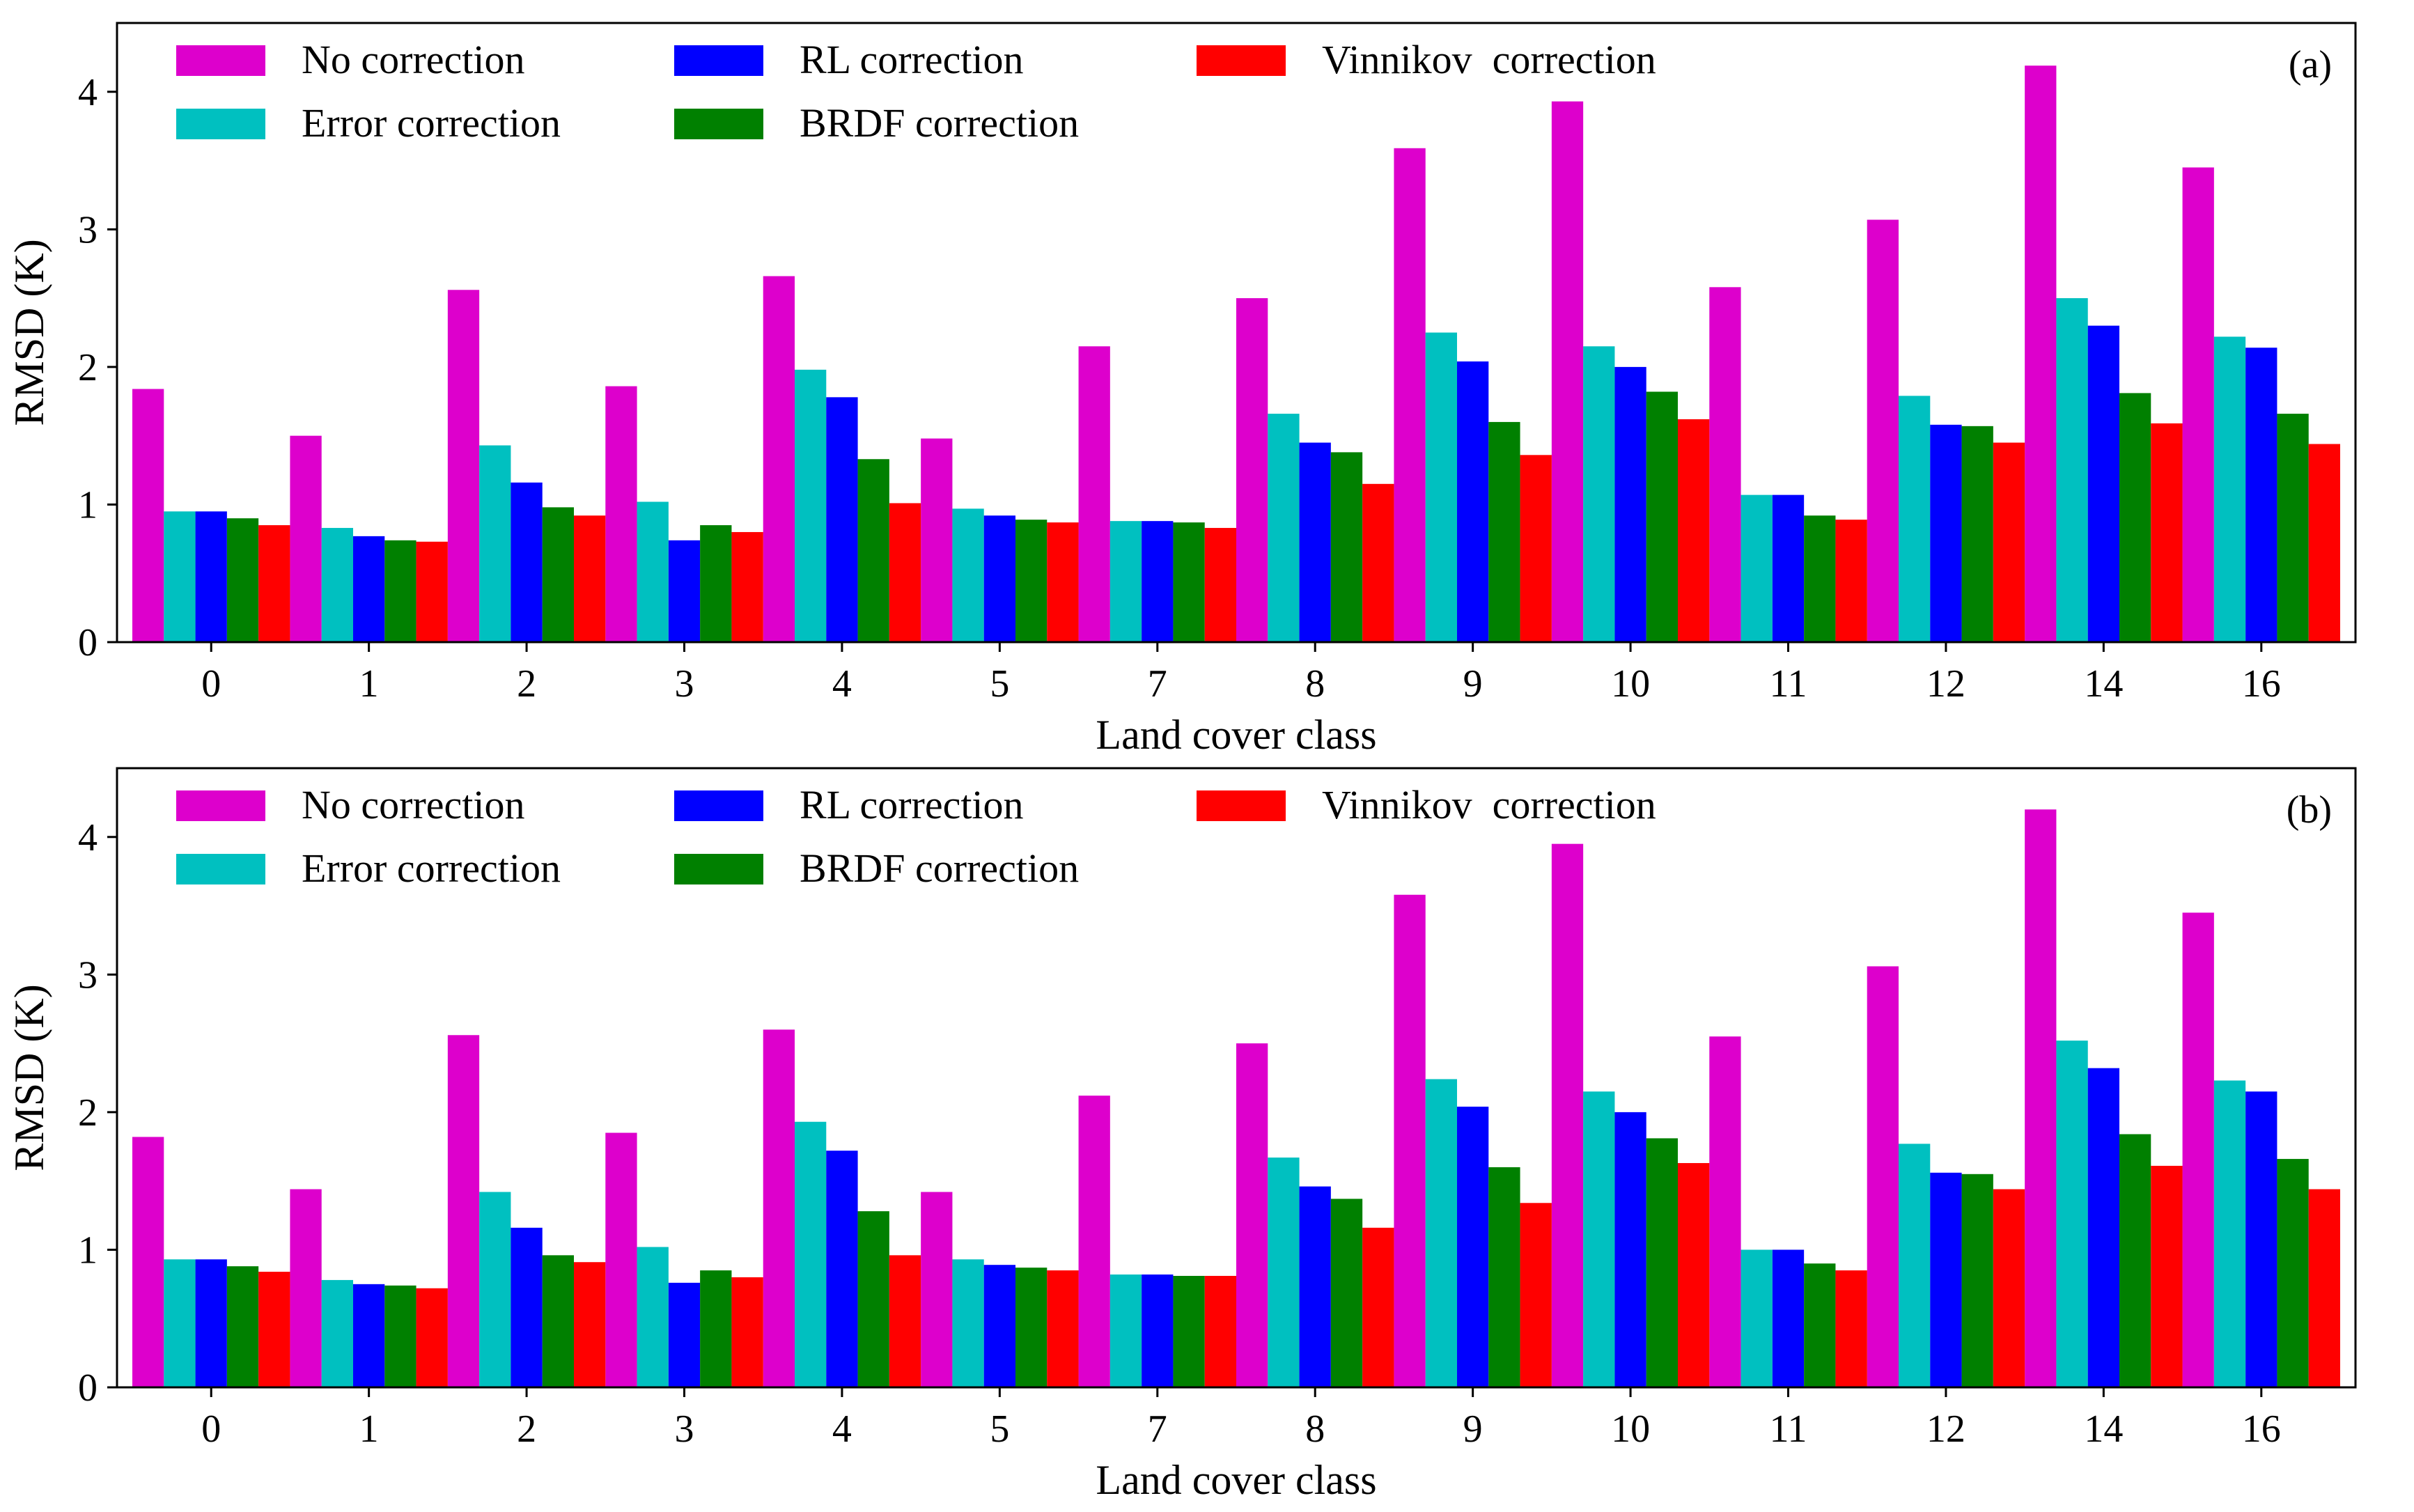 This screenshot has width=2414, height=1512. Describe the element at coordinates (369, 684) in the screenshot. I see `x-tick-label: 1` at that location.